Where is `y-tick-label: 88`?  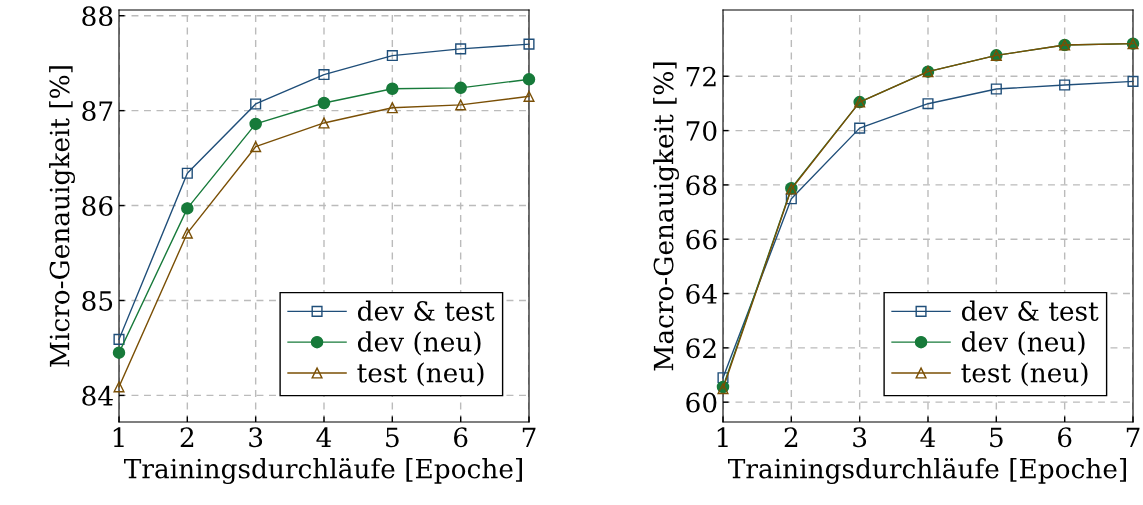
y-tick-label: 88 is located at coordinates (97, 16).